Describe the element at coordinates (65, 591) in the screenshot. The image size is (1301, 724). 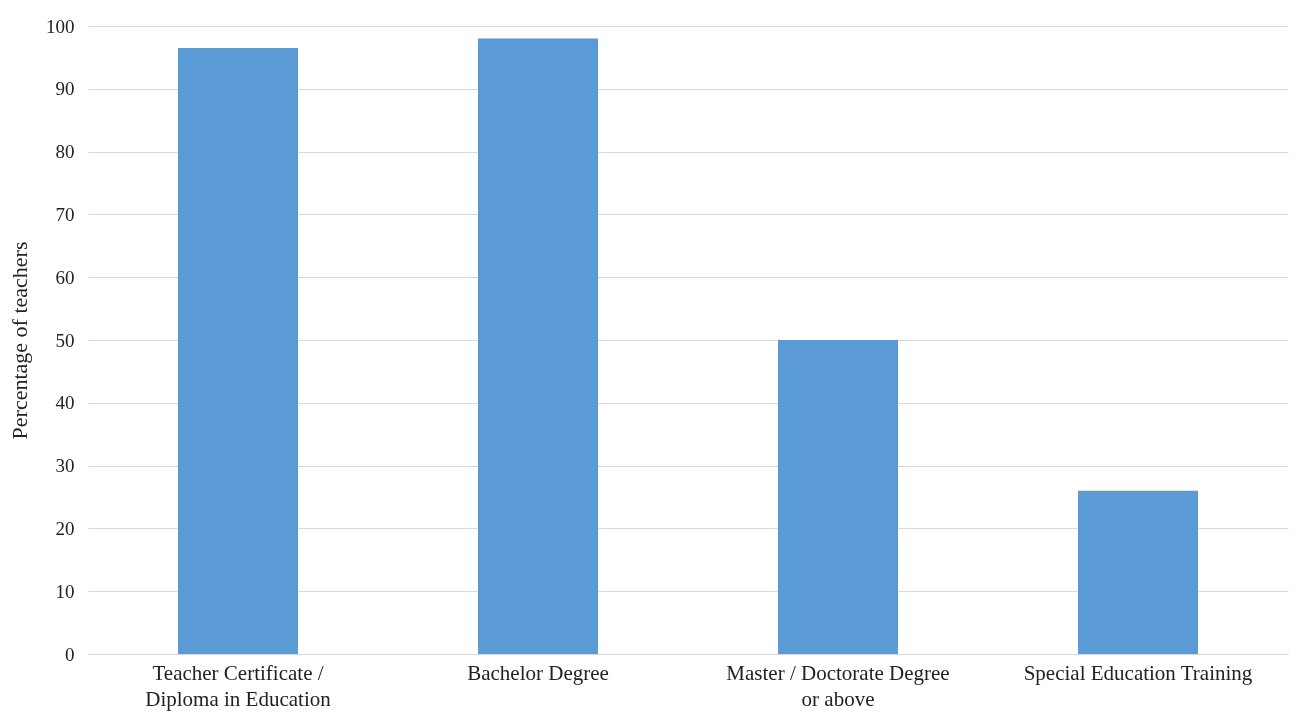
I see `y-tick-label: 10` at that location.